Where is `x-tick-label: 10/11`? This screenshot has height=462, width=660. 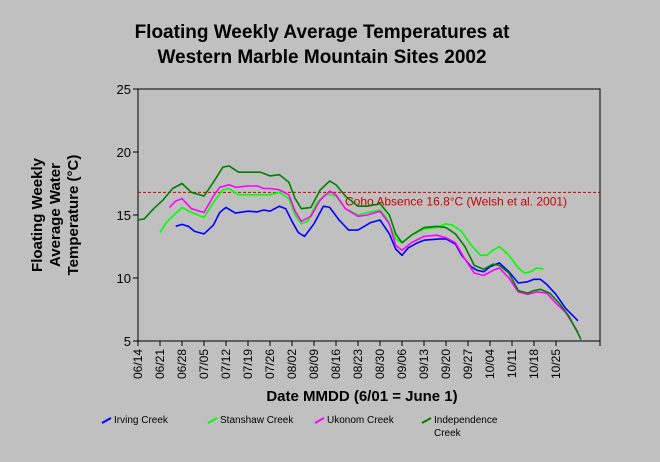
x-tick-label: 10/11 is located at coordinates (512, 363).